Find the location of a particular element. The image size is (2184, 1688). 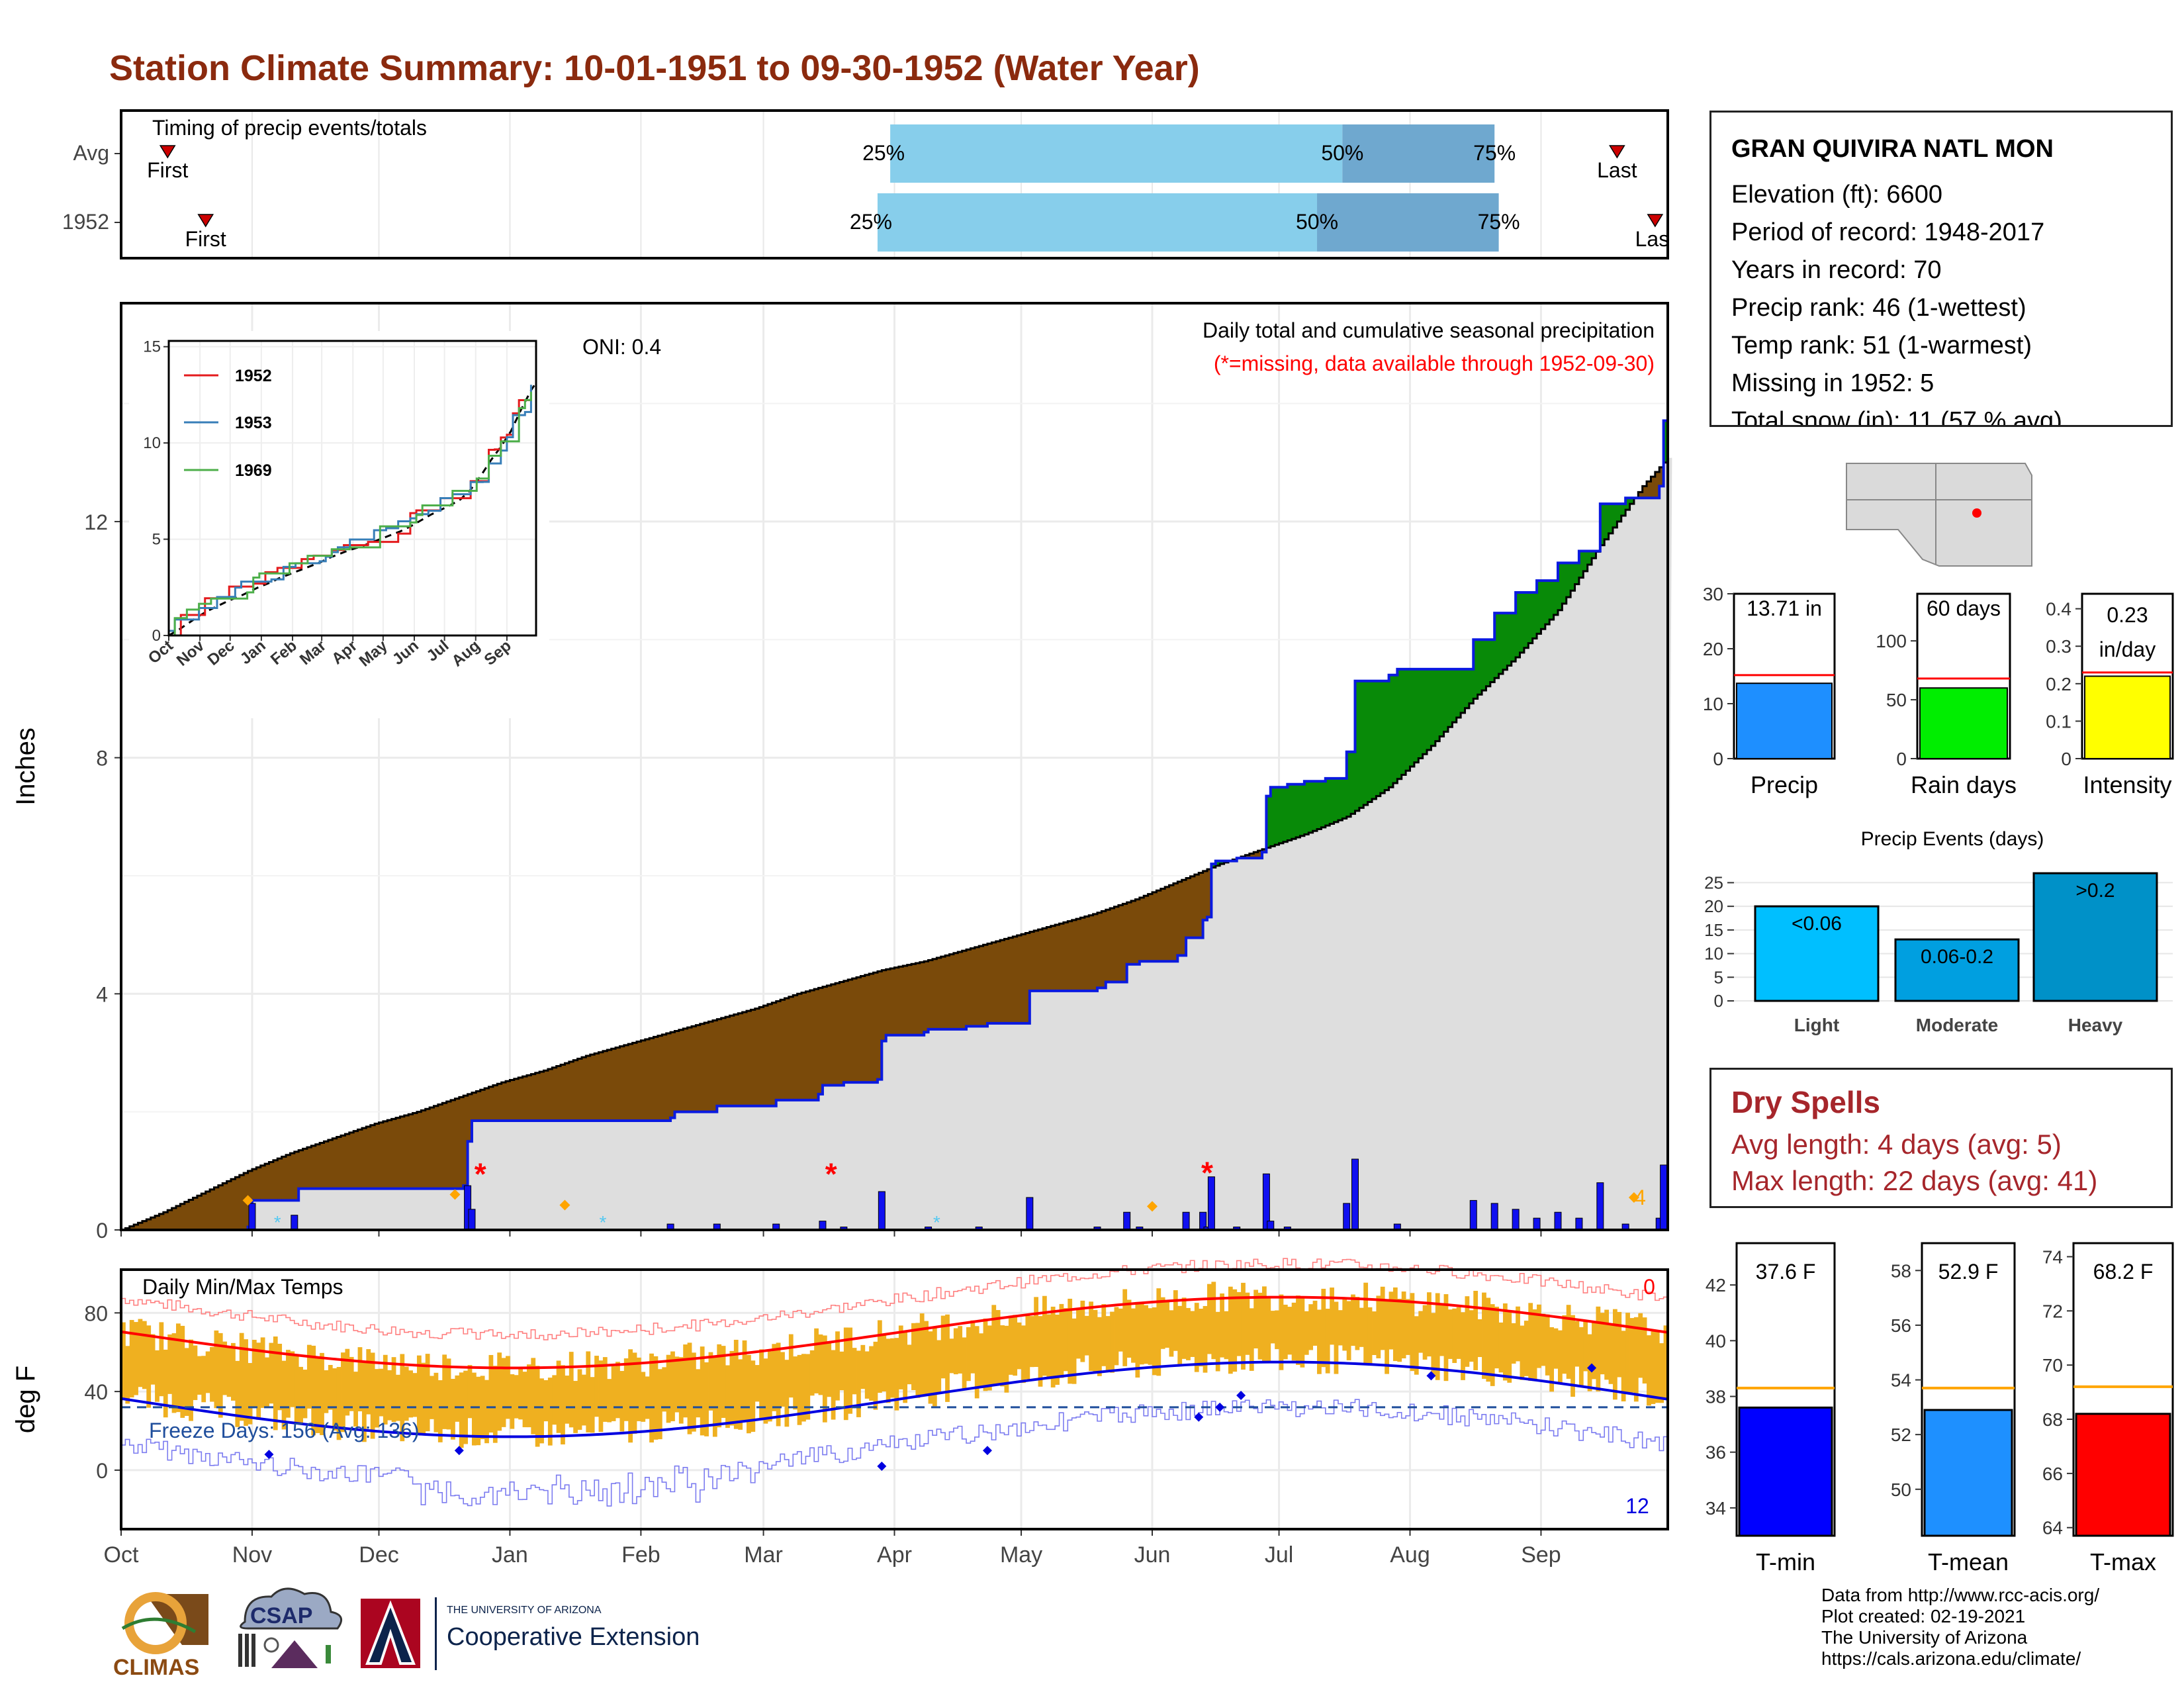

summary-bar-tick-label: 0 is located at coordinates (1901, 759).